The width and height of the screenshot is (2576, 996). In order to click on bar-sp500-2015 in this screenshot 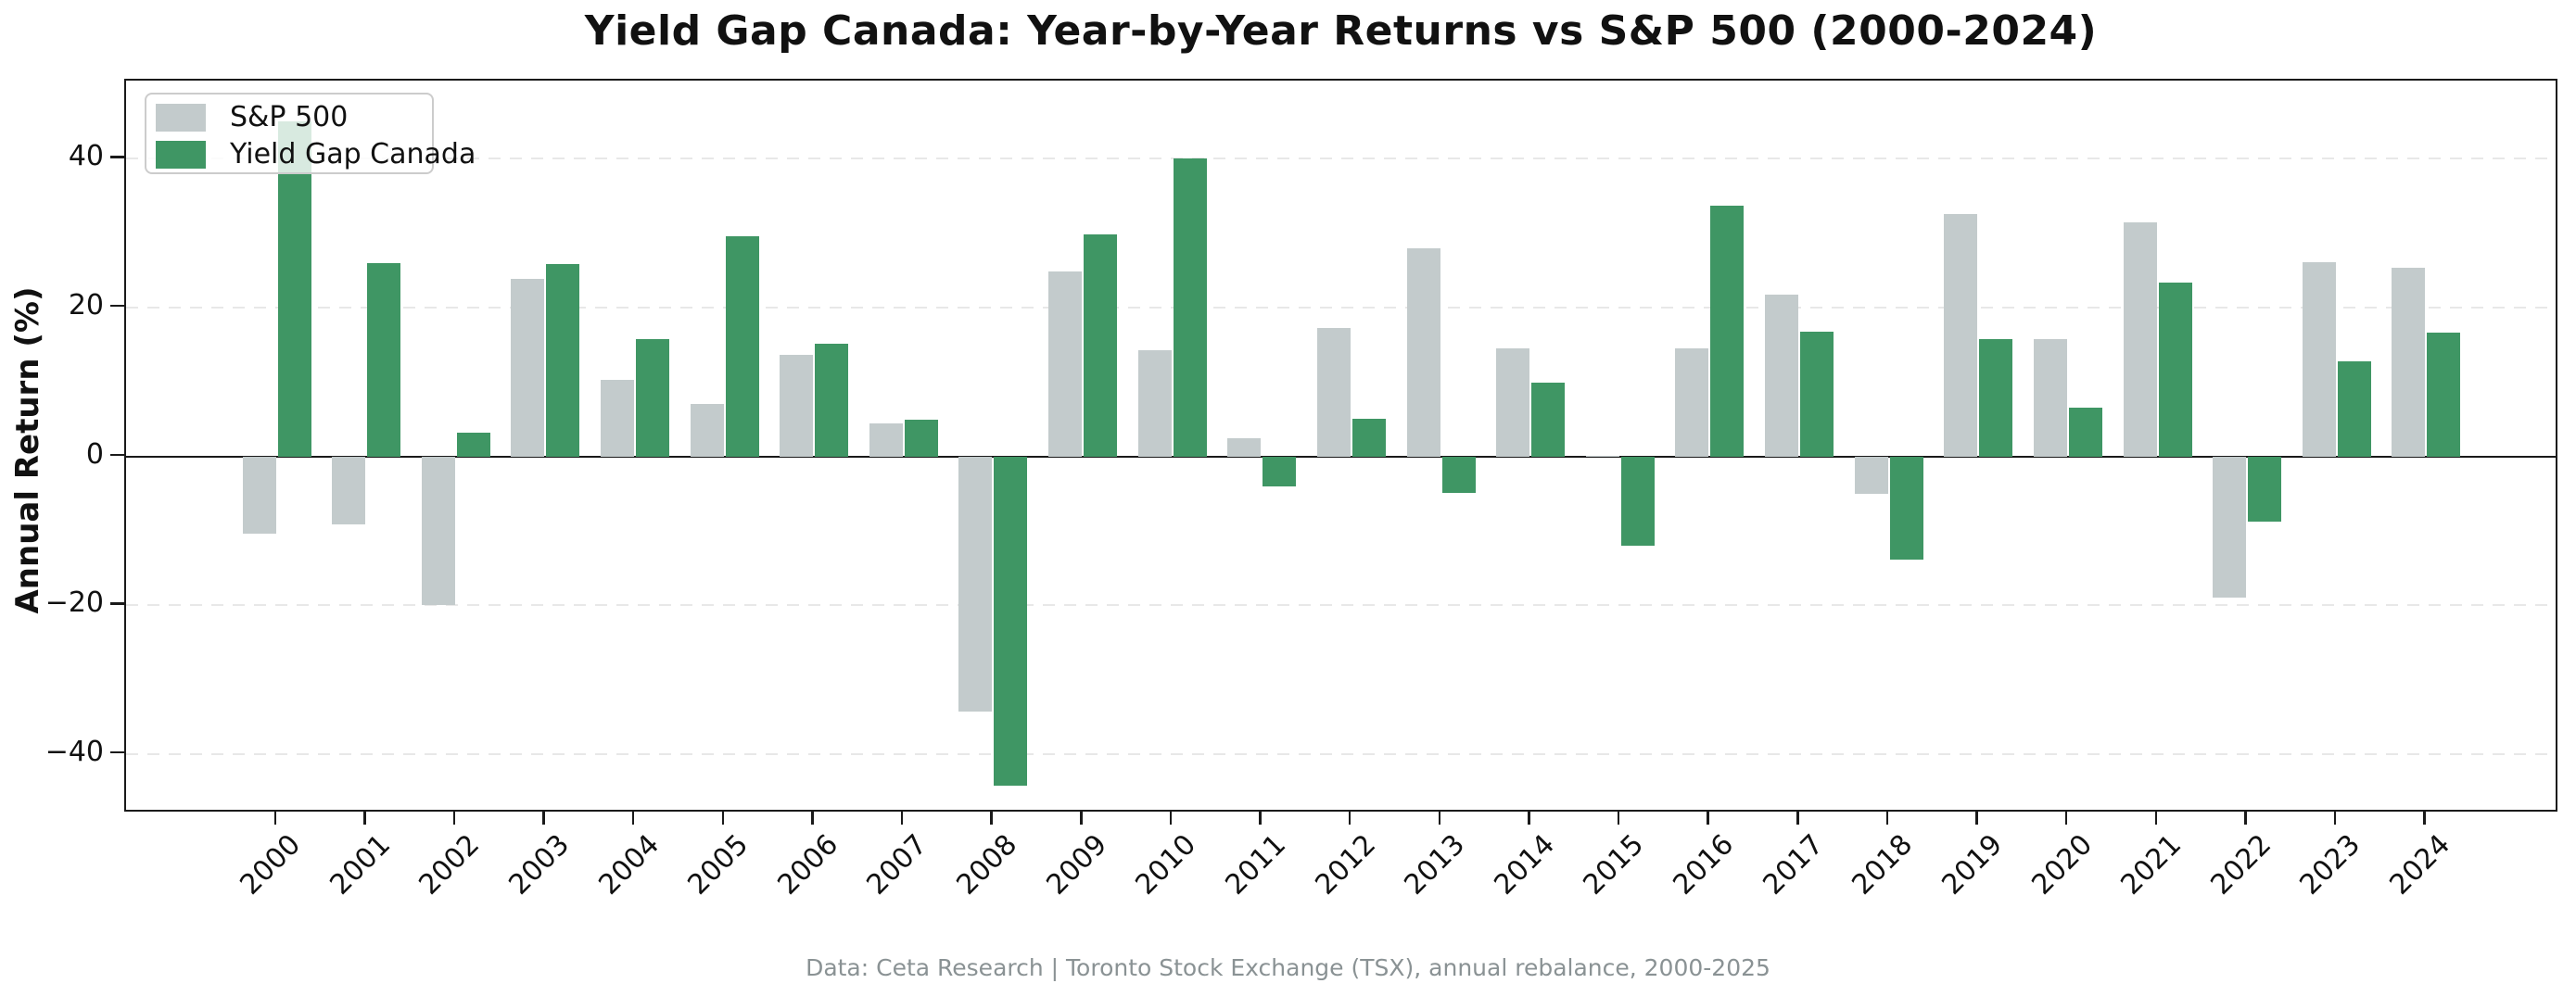, I will do `click(1602, 456)`.